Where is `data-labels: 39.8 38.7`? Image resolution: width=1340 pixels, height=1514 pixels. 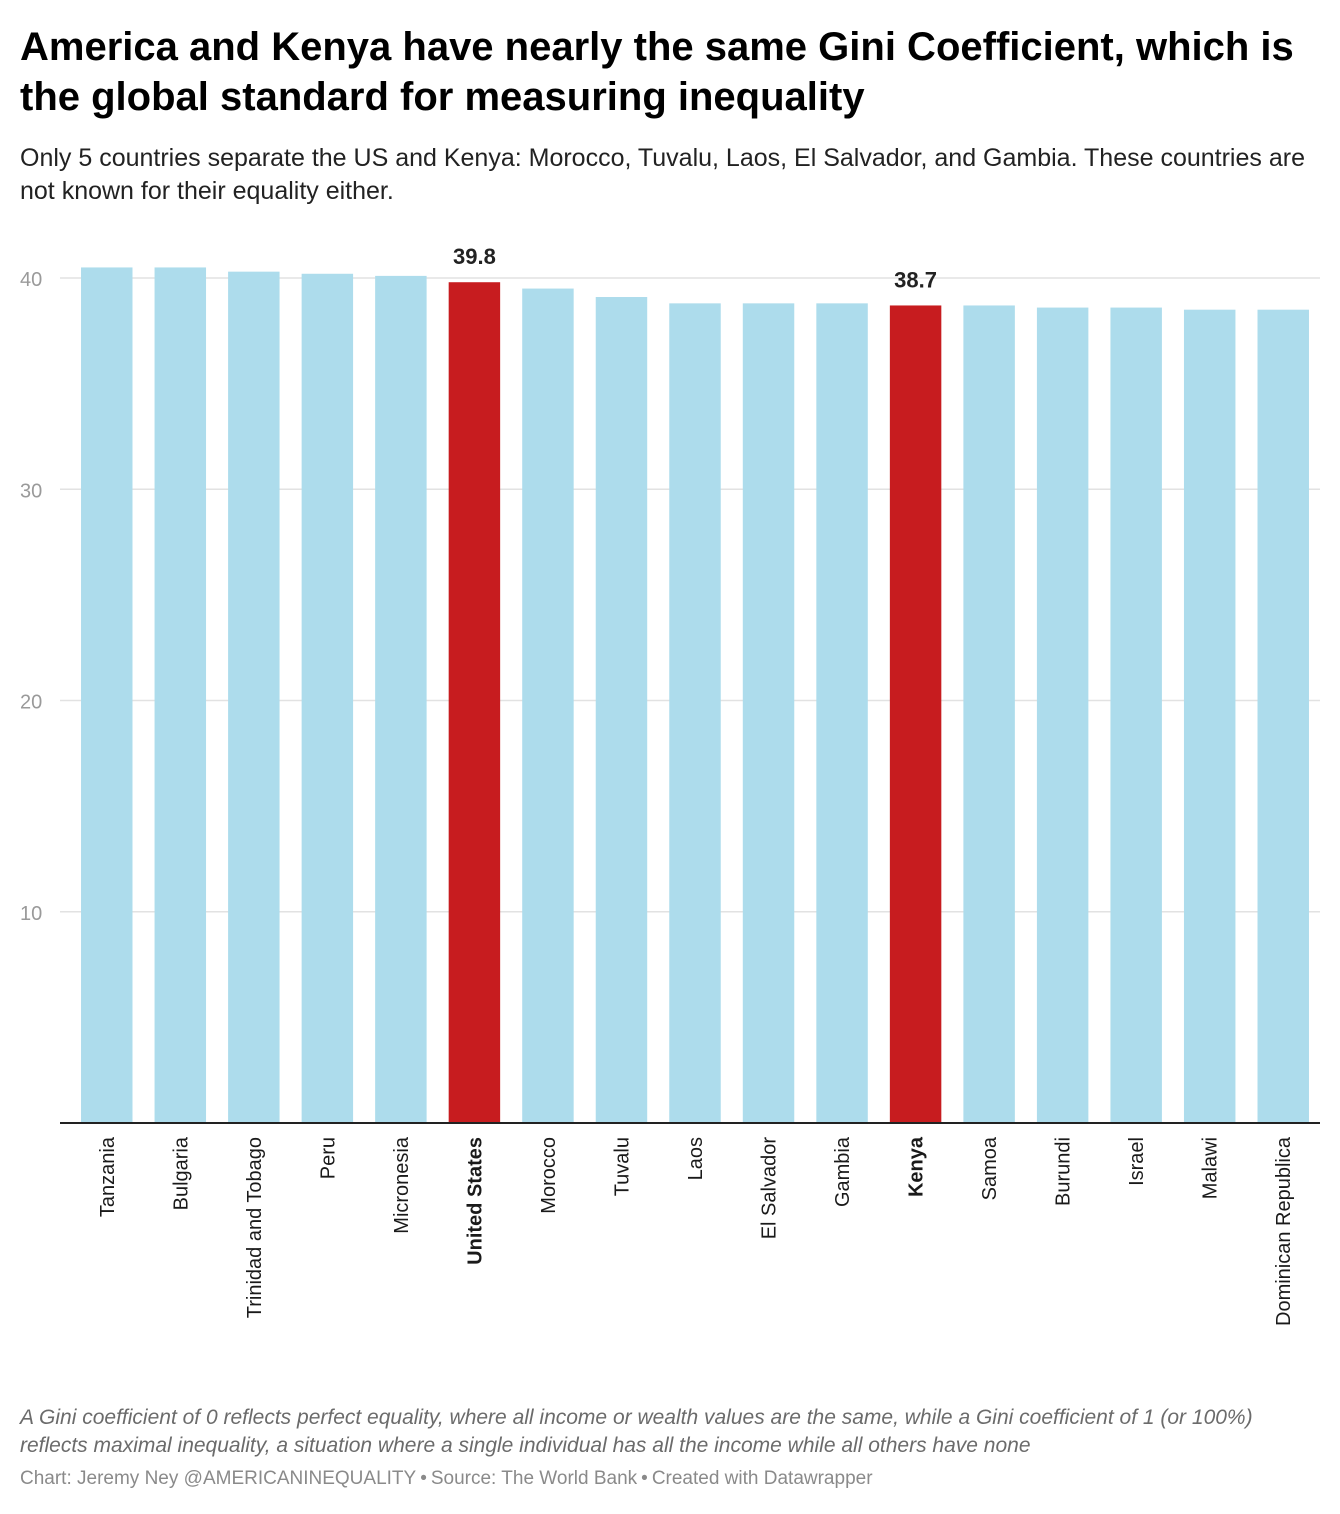 data-labels: 39.8 38.7 is located at coordinates (695, 268).